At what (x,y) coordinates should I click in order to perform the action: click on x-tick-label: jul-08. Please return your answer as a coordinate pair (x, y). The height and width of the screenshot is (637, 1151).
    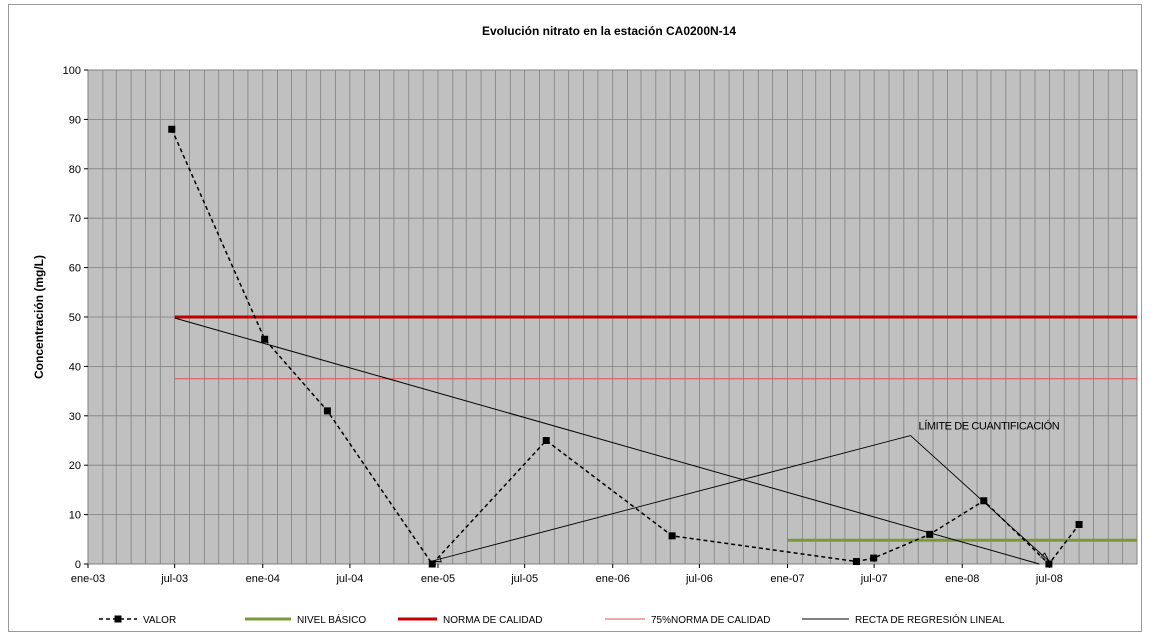
    Looking at the image, I should click on (1049, 579).